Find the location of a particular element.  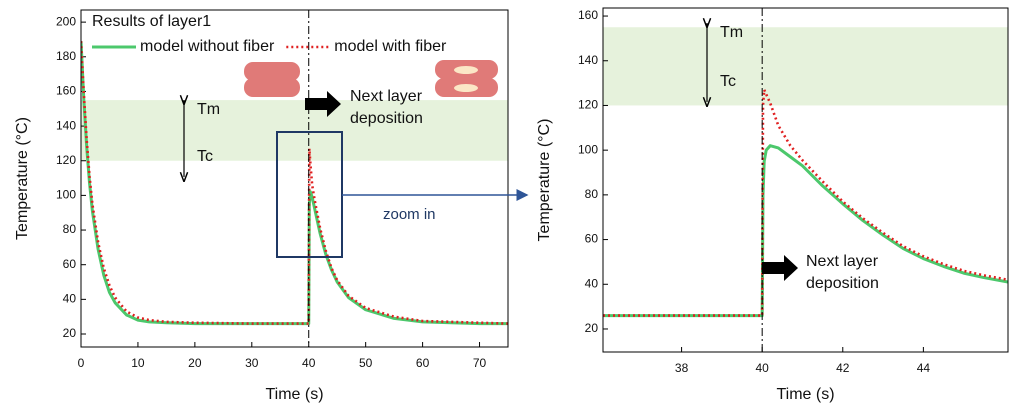

x-tick-label: 50 is located at coordinates (366, 363).